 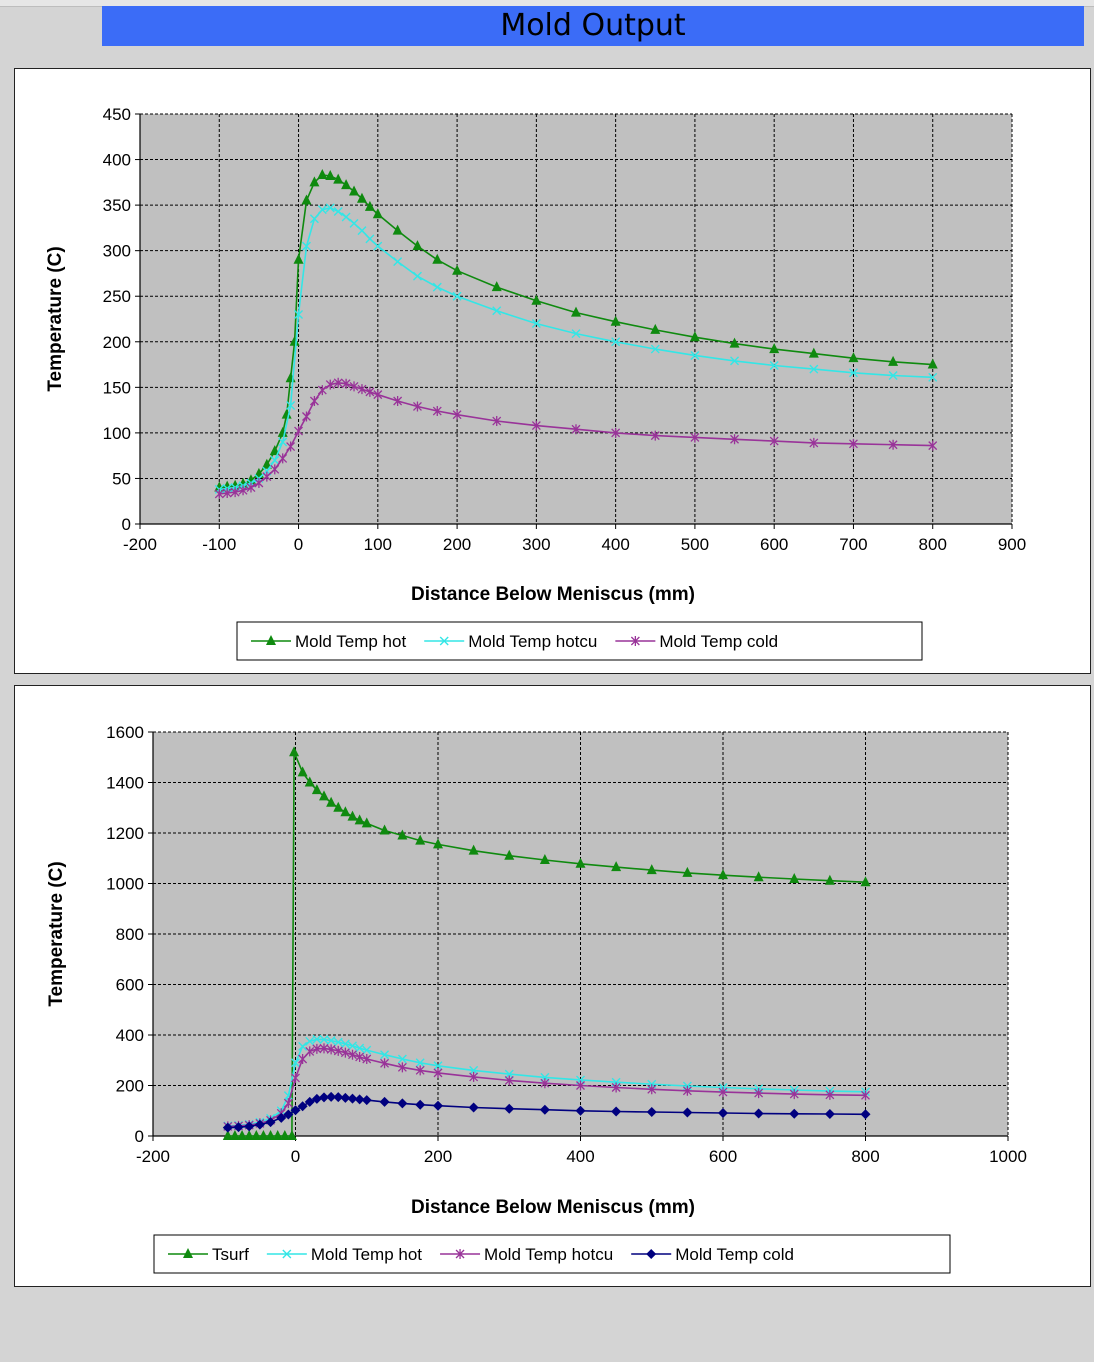 I want to click on page-title: Mold Output, so click(x=593, y=26).